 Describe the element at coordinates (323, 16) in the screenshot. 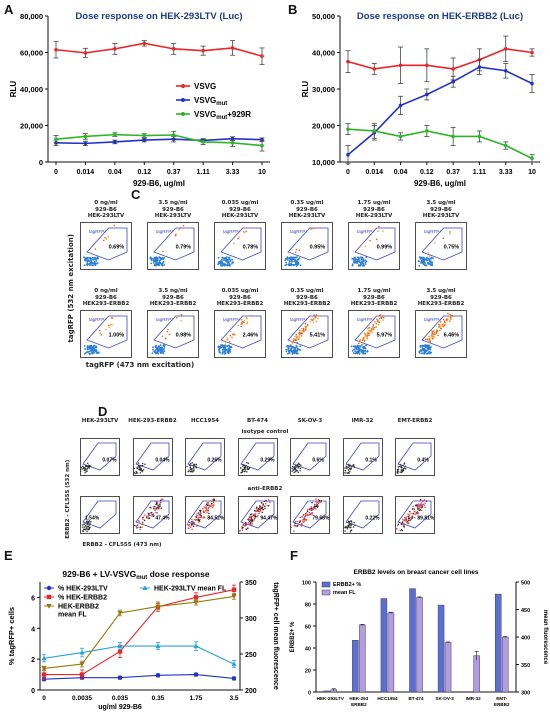

I see `y-tick-label: 50,000` at that location.